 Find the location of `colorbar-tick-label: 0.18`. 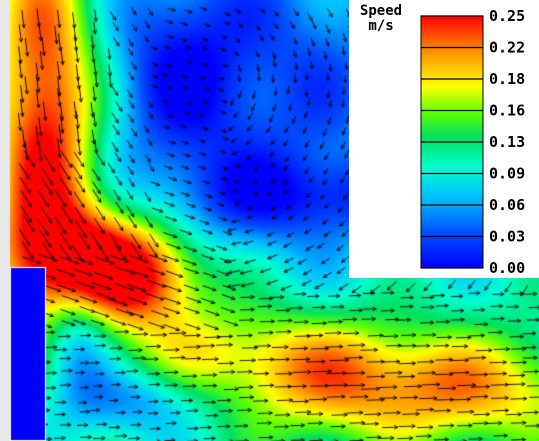

colorbar-tick-label: 0.18 is located at coordinates (507, 79).